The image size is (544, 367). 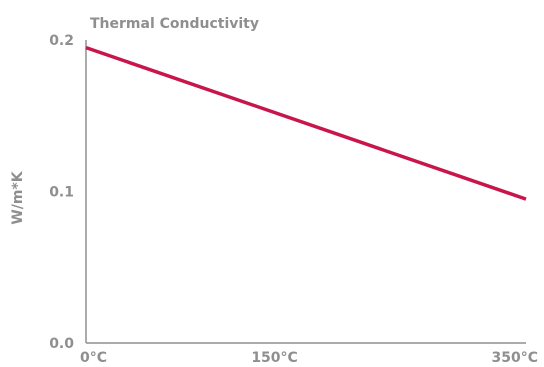 What do you see at coordinates (61, 41) in the screenshot?
I see `y-tick-label: 0.2` at bounding box center [61, 41].